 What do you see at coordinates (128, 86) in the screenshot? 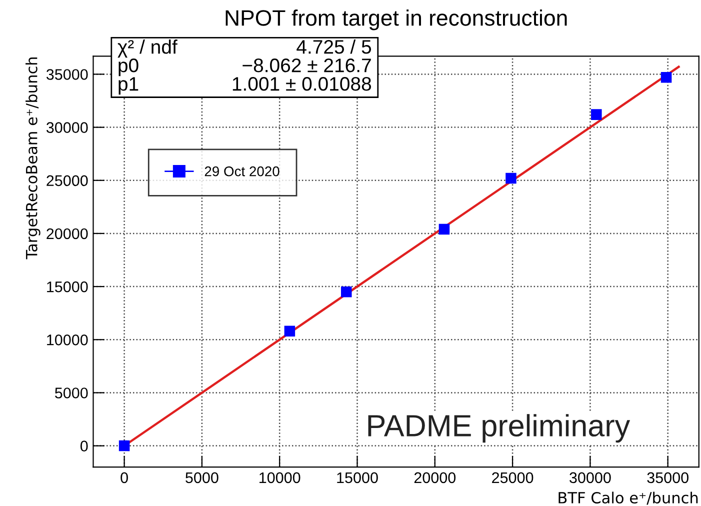
I see `annotation: p1` at bounding box center [128, 86].